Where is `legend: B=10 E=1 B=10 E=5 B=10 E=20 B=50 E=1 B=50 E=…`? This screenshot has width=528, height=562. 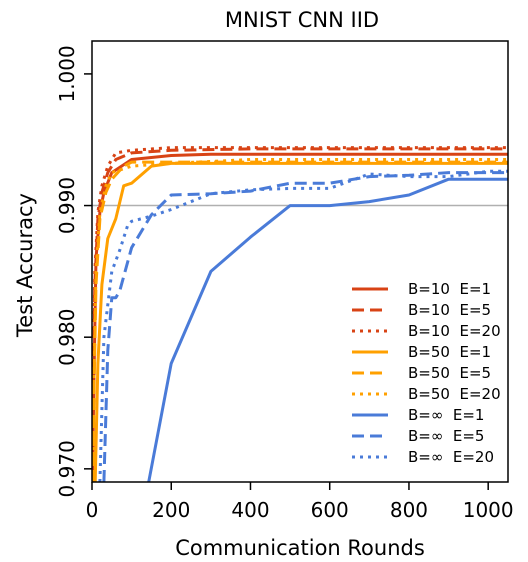 legend: B=10 E=1 B=10 E=5 B=10 E=20 B=50 E=1 B=50 E=… is located at coordinates (426, 373).